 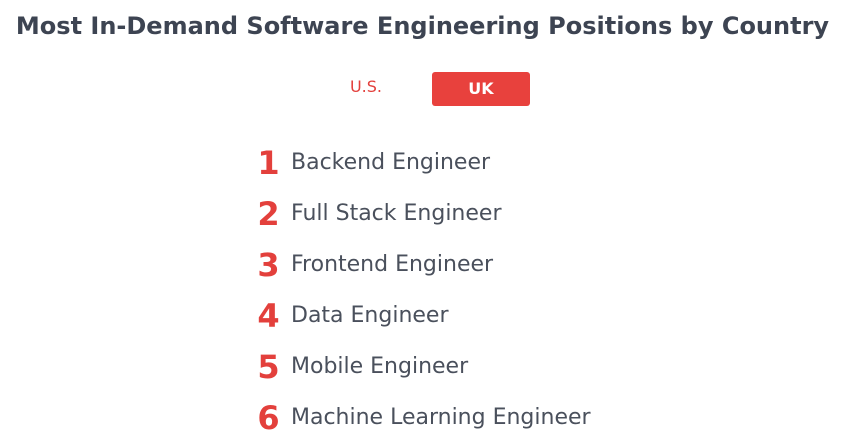 I want to click on list-item: 5 Mobile Engineer, so click(x=418, y=366).